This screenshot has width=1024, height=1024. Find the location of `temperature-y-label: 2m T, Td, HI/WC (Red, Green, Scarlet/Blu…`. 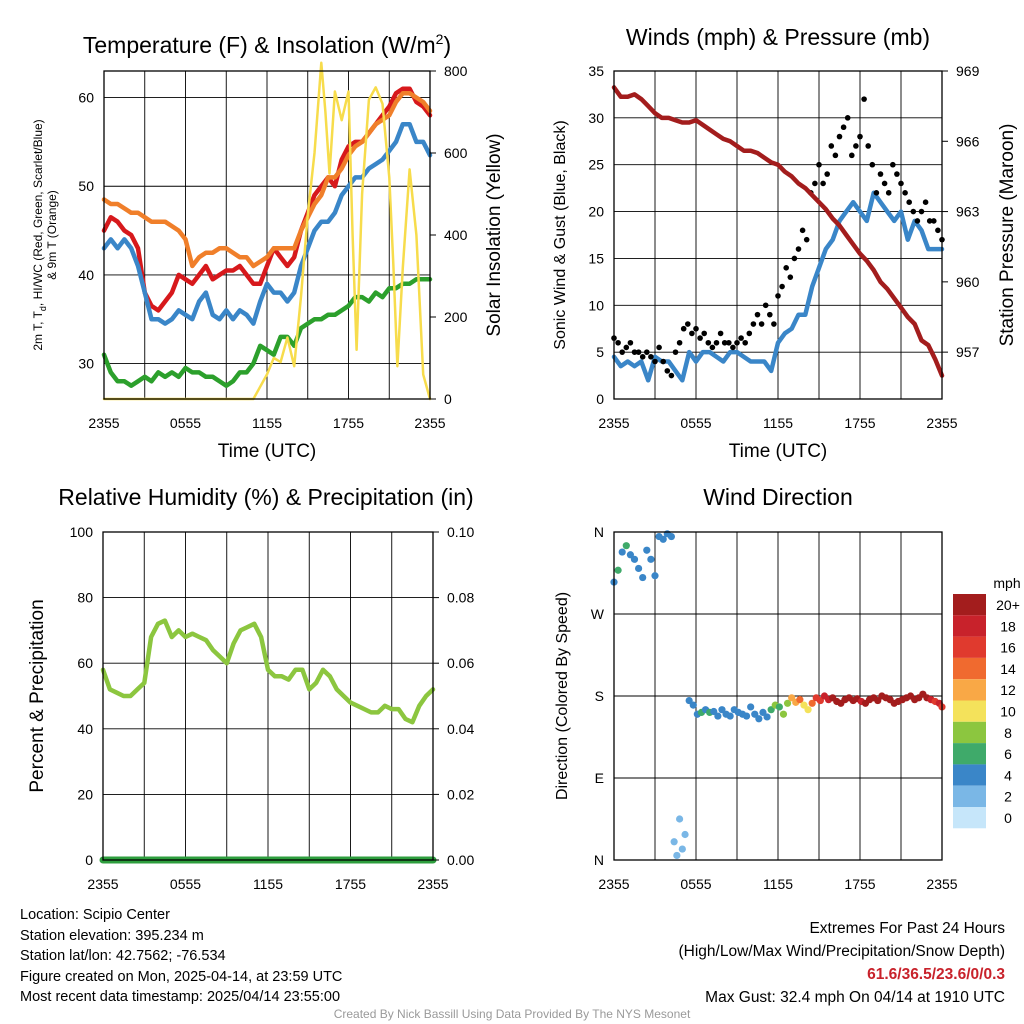

temperature-y-label: 2m T, Td, HI/WC (Red, Green, Scarlet/Blu… is located at coordinates (39, 234).